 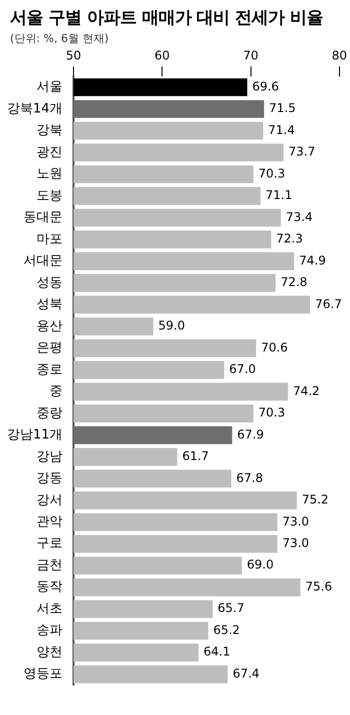 What do you see at coordinates (250, 55) in the screenshot?
I see `x-tick-label: 70` at bounding box center [250, 55].